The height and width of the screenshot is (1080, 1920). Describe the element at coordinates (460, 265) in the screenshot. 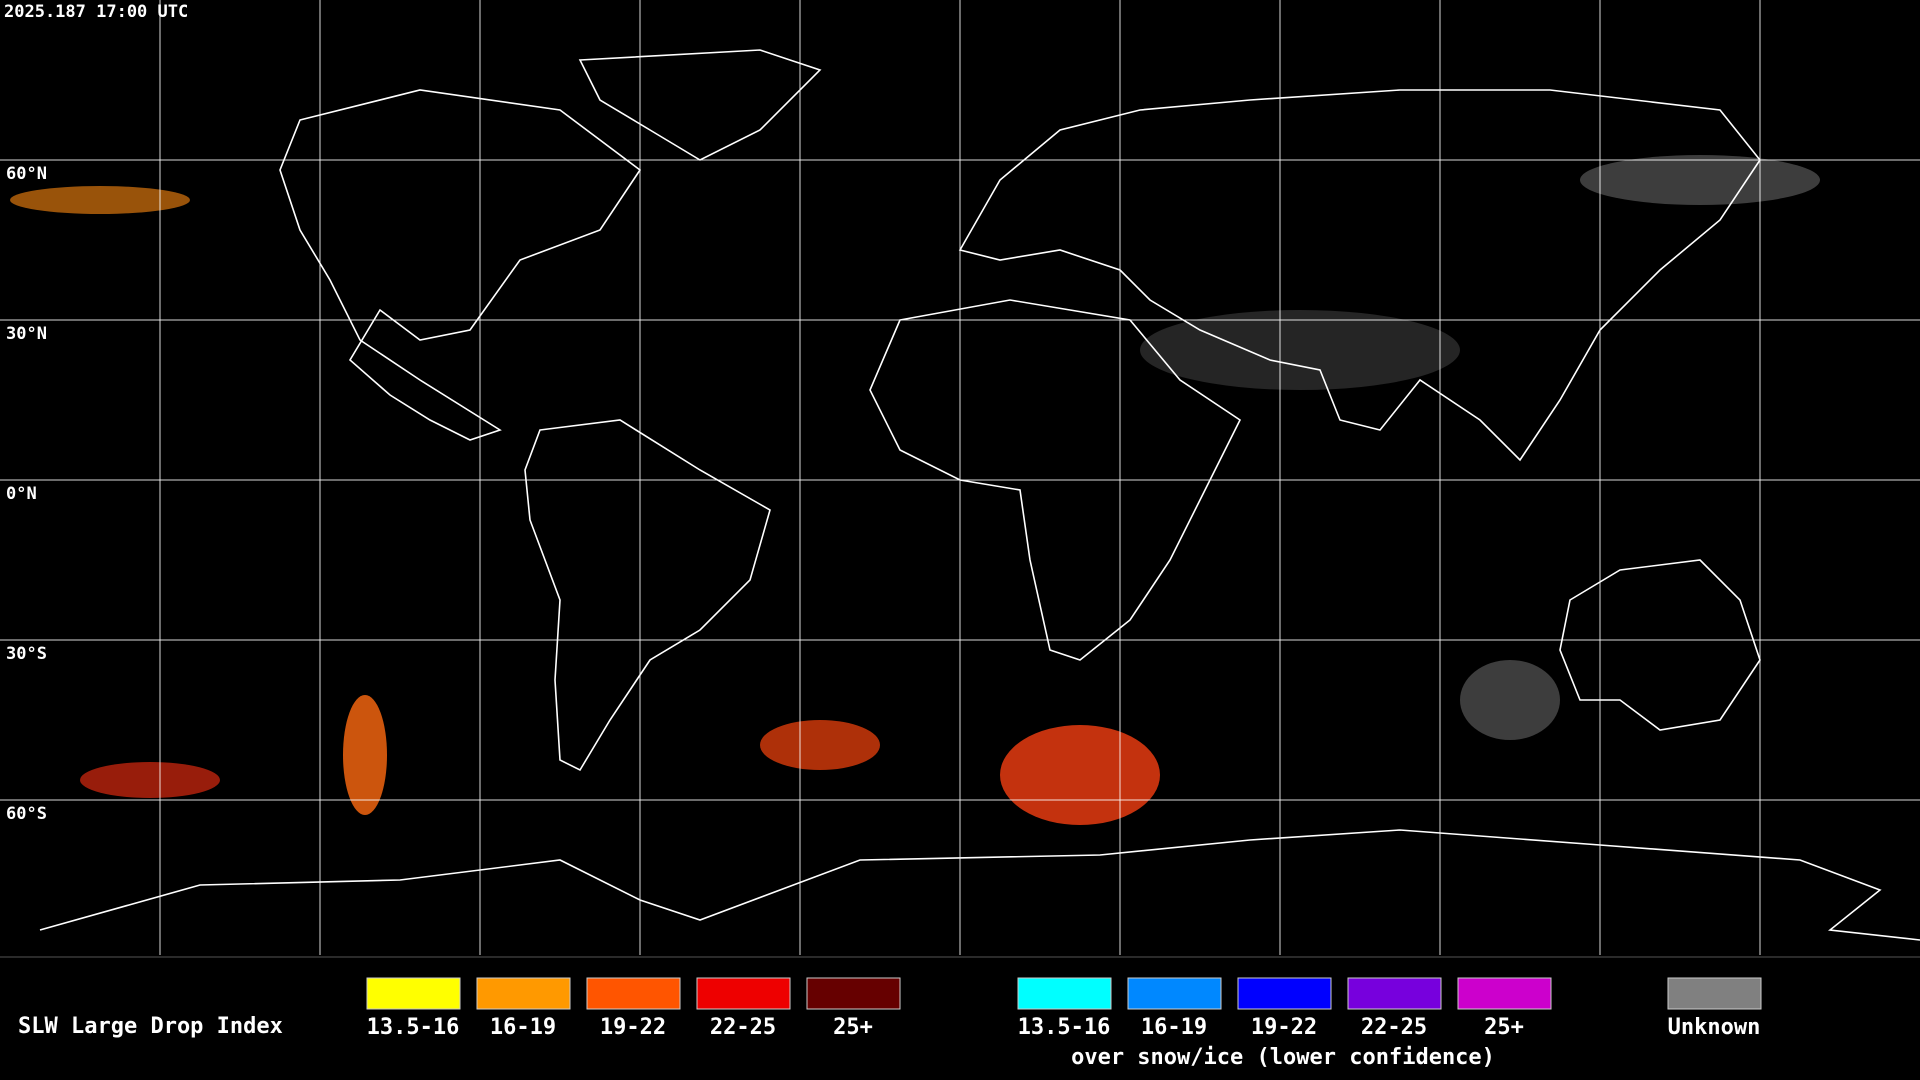

I see `north-america` at that location.